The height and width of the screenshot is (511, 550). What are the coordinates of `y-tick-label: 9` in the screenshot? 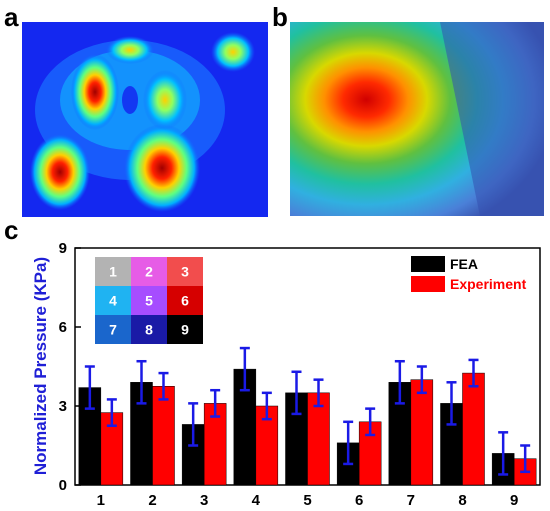 It's located at (63, 248).